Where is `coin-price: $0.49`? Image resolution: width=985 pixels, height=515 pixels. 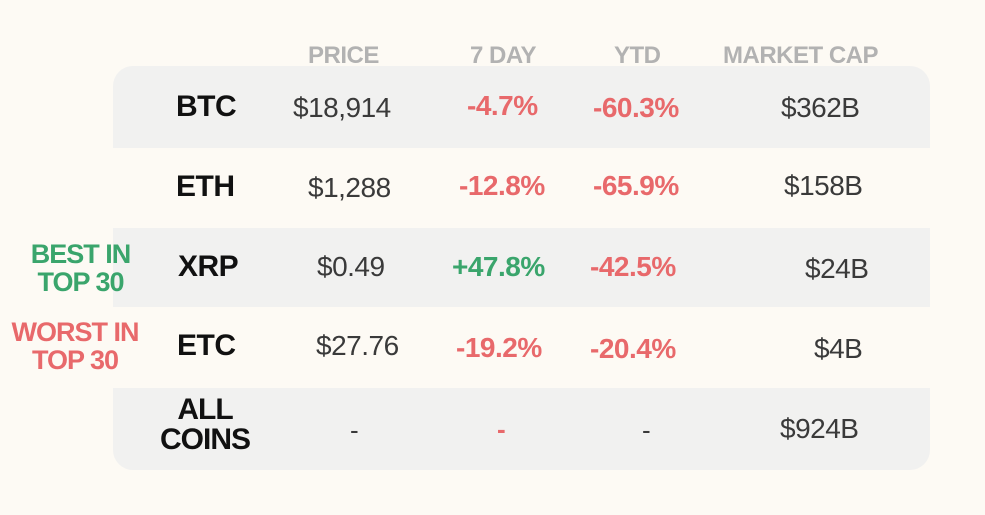 coin-price: $0.49 is located at coordinates (351, 266).